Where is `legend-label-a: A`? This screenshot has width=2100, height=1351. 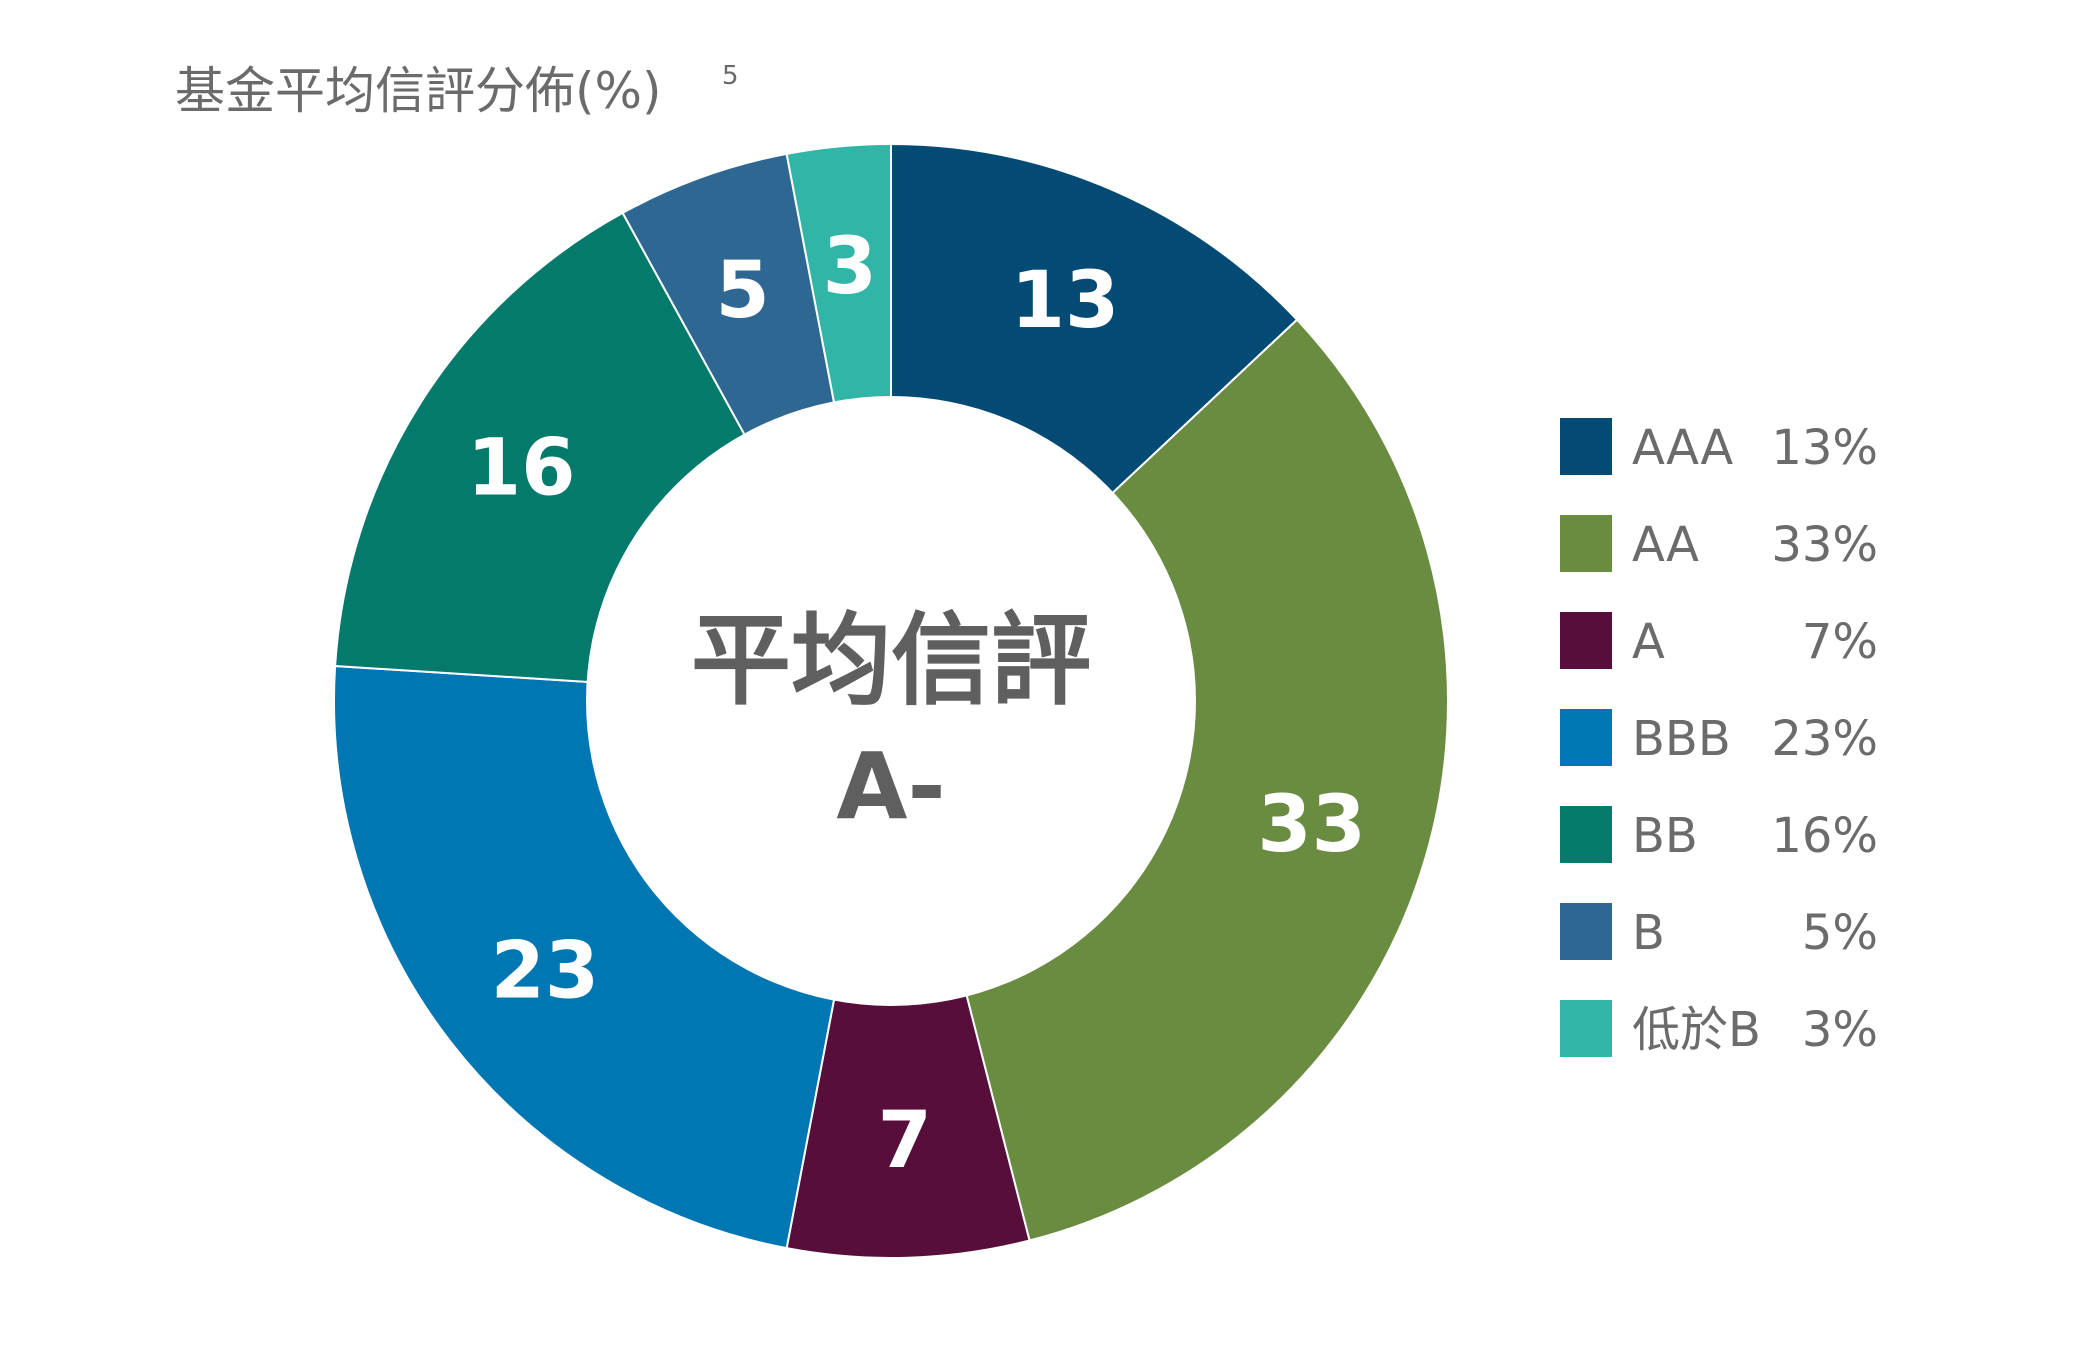
legend-label-a: A is located at coordinates (1648, 642).